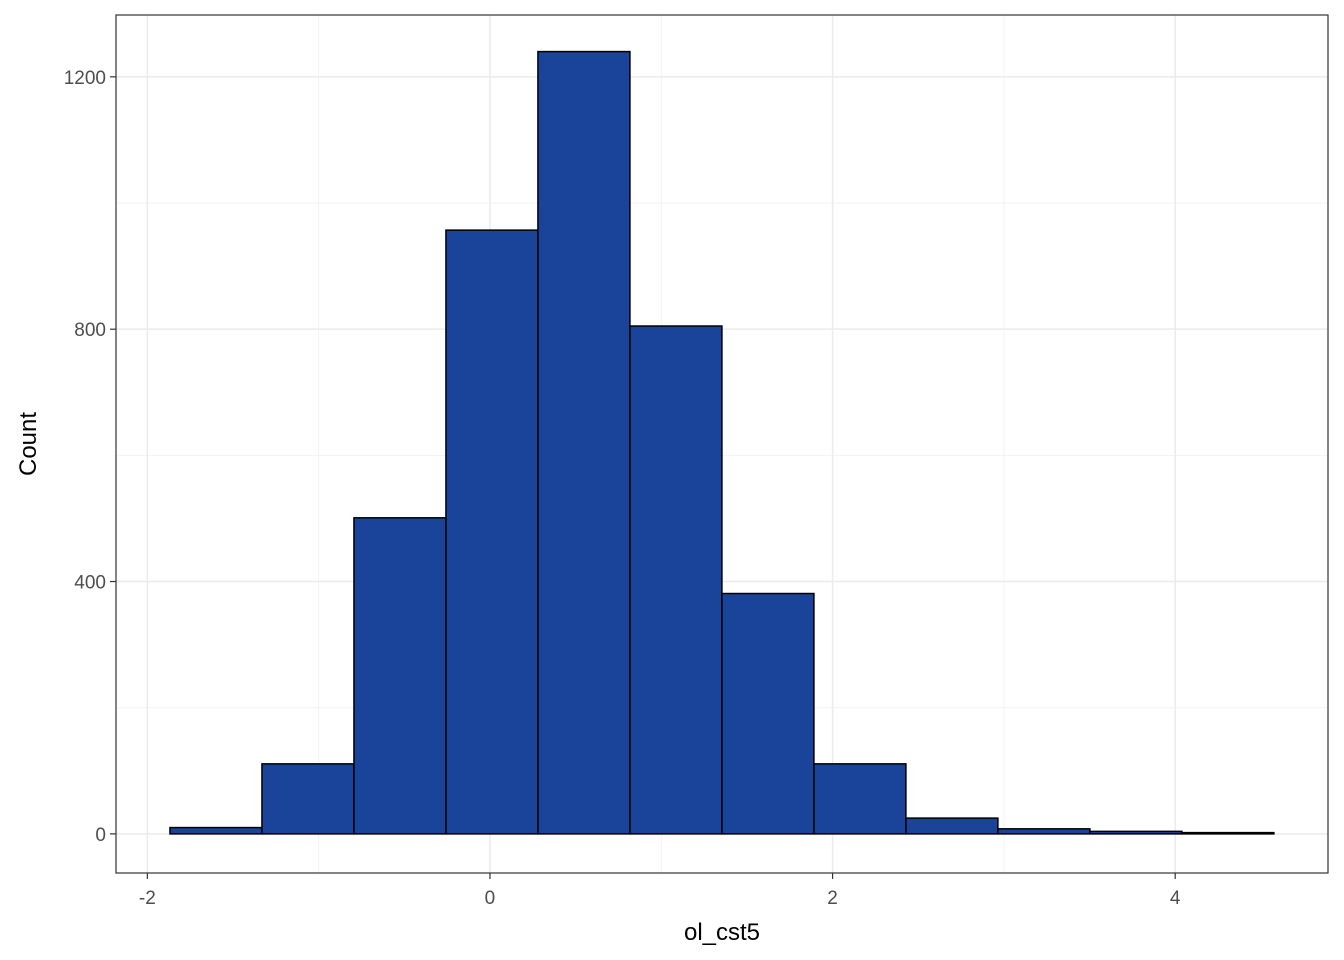 This screenshot has height=960, width=1344. I want to click on x-tick-label: 2, so click(832, 898).